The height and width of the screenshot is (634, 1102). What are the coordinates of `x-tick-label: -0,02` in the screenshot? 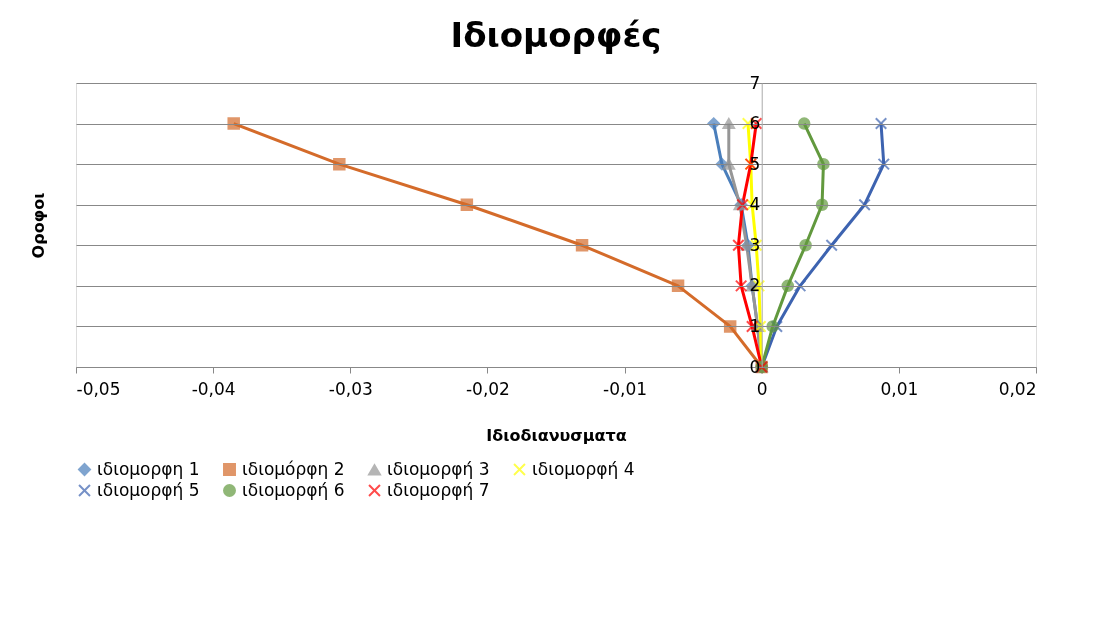 It's located at (487, 388).